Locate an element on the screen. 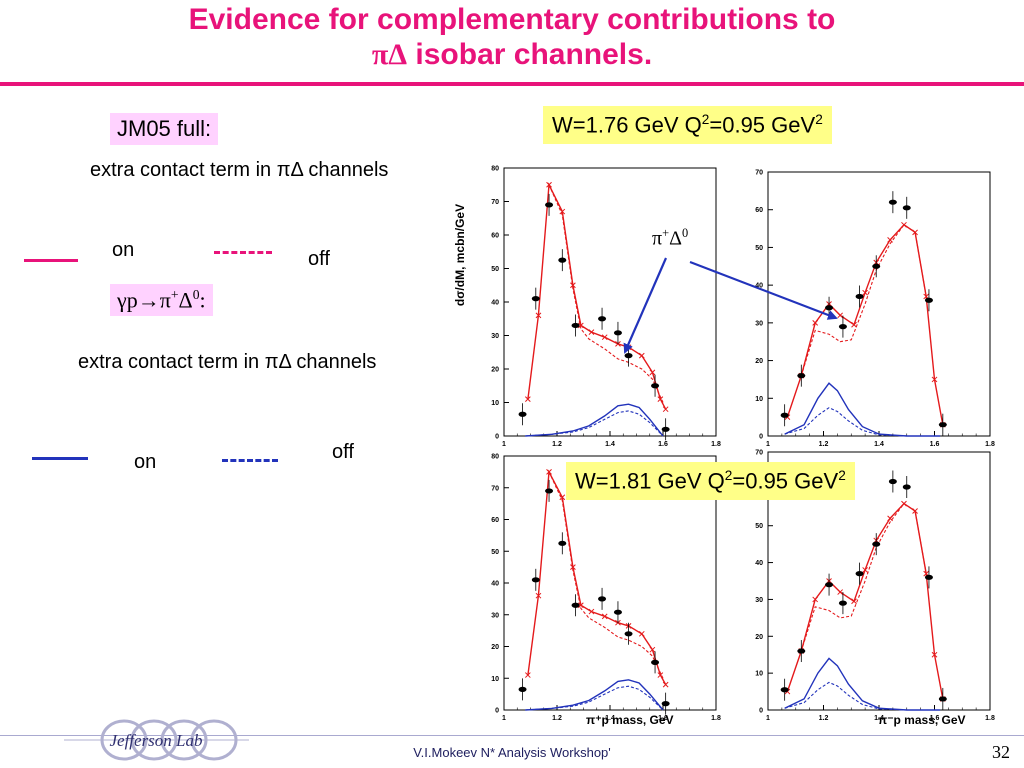 This screenshot has width=1024, height=768. reaction-sup-plus: + is located at coordinates (174, 294).